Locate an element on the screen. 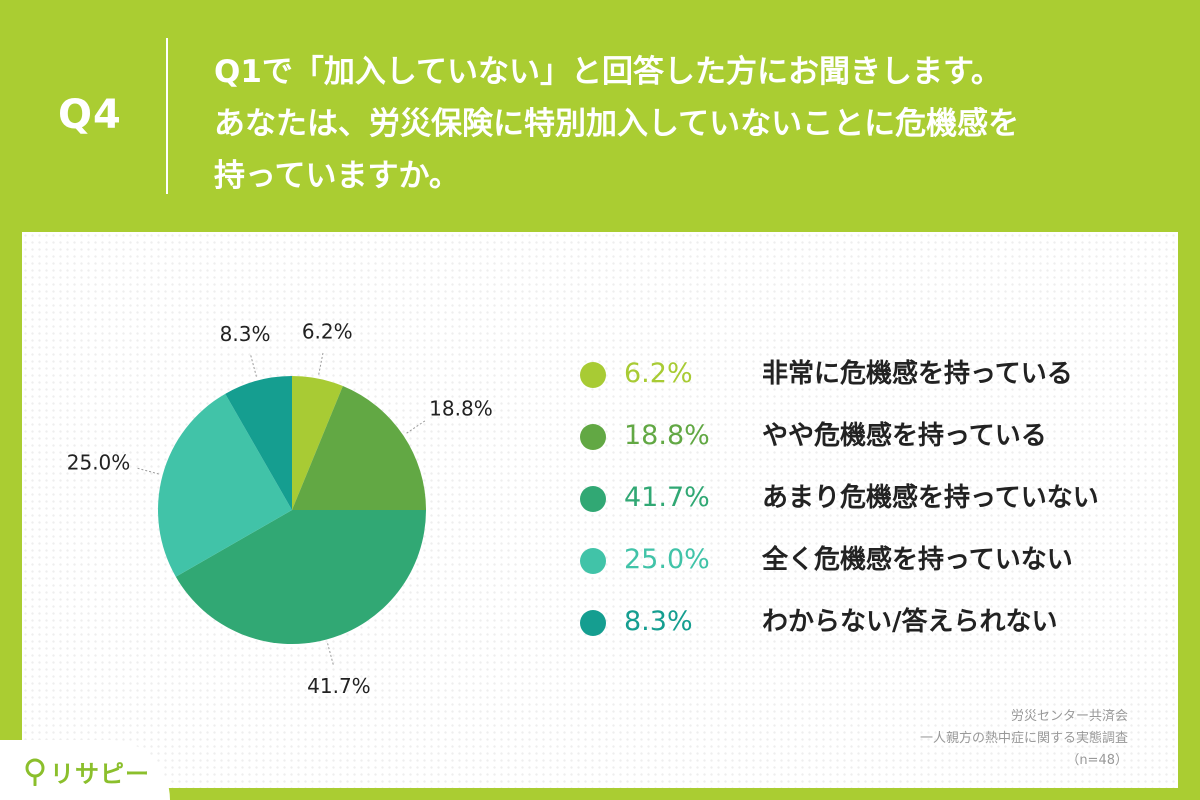 This screenshot has height=800, width=1200. legend-label: わからない/答えられない is located at coordinates (910, 622).